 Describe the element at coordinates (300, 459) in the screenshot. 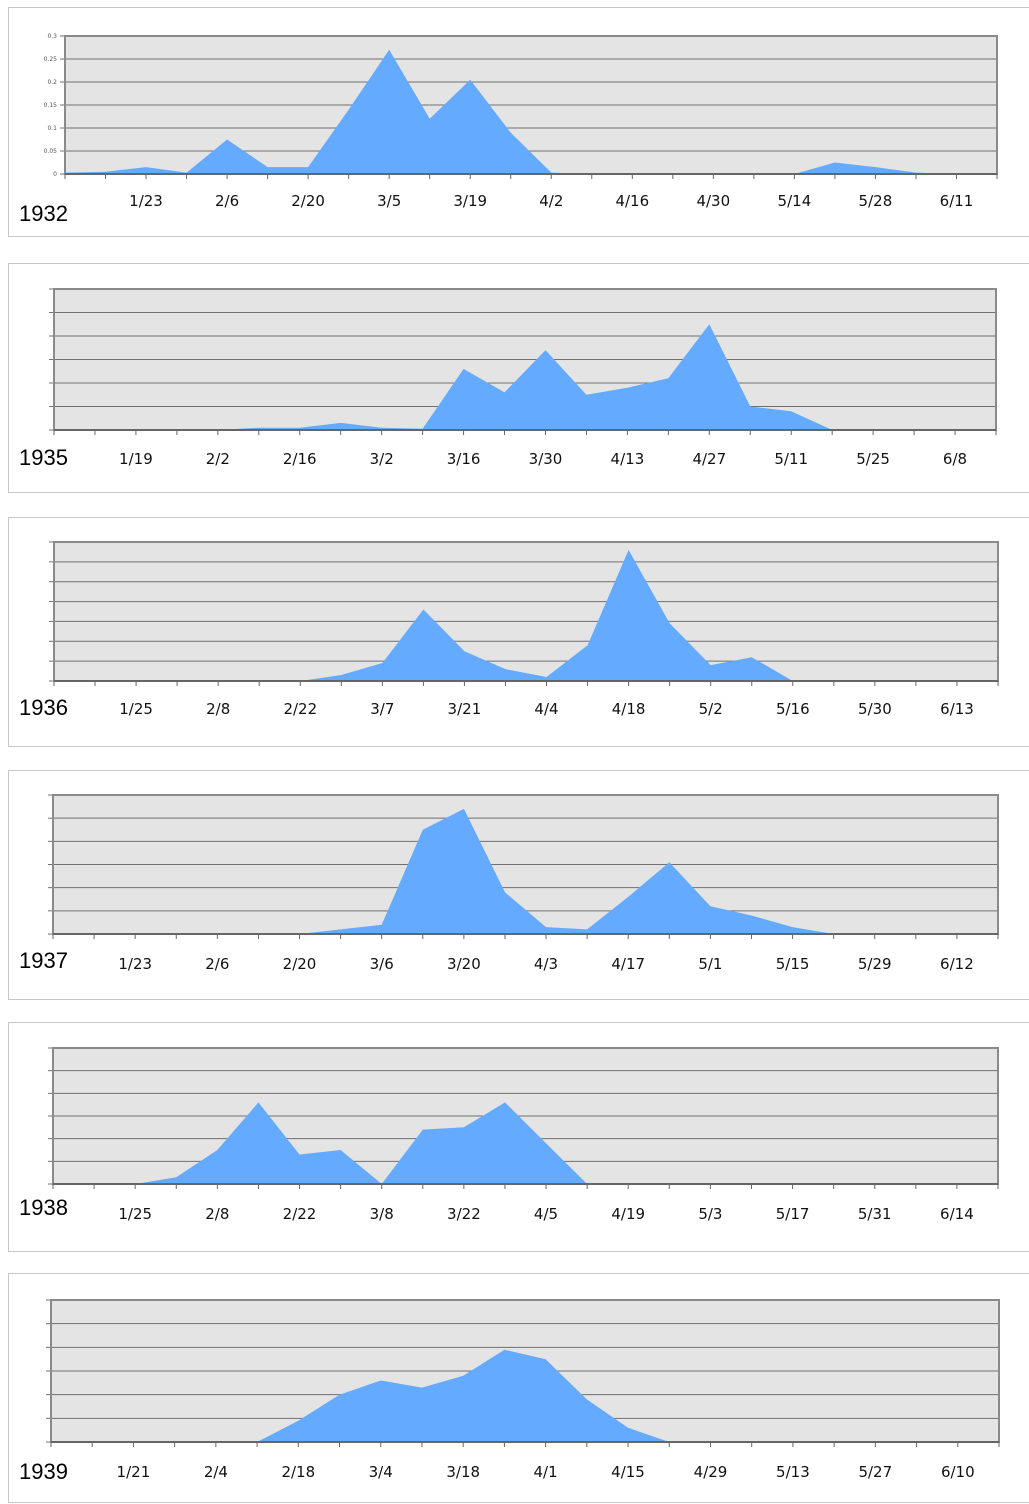

I see `x-tick-label: 2/16` at that location.